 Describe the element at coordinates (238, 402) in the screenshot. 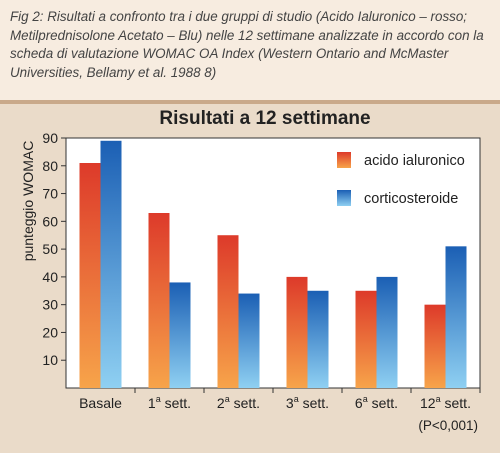

I see `x-tick-label: 2a sett.` at that location.